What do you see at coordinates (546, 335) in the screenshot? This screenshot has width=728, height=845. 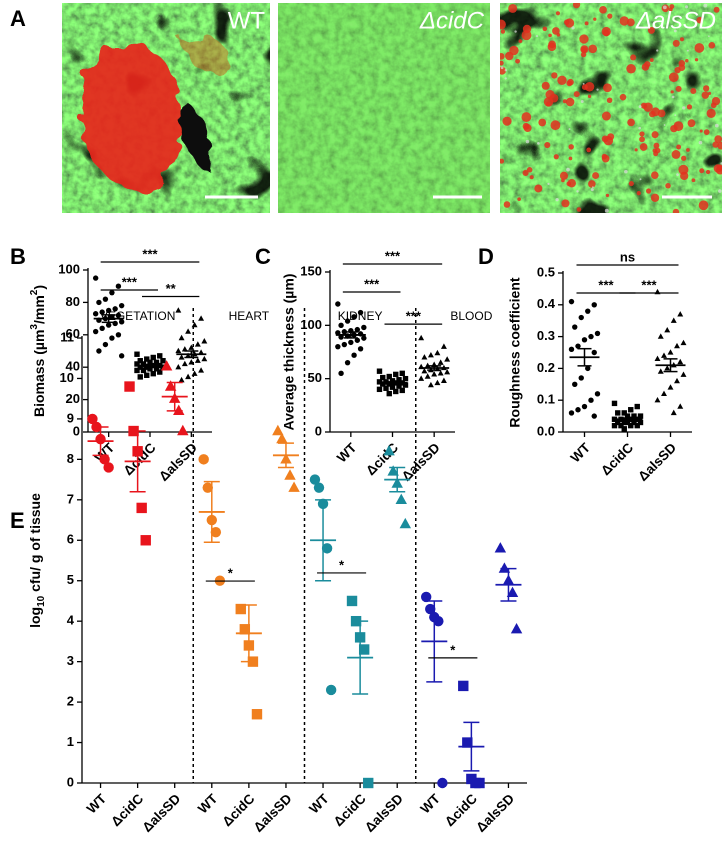 I see `y-tick-label: 0.3` at bounding box center [546, 335].